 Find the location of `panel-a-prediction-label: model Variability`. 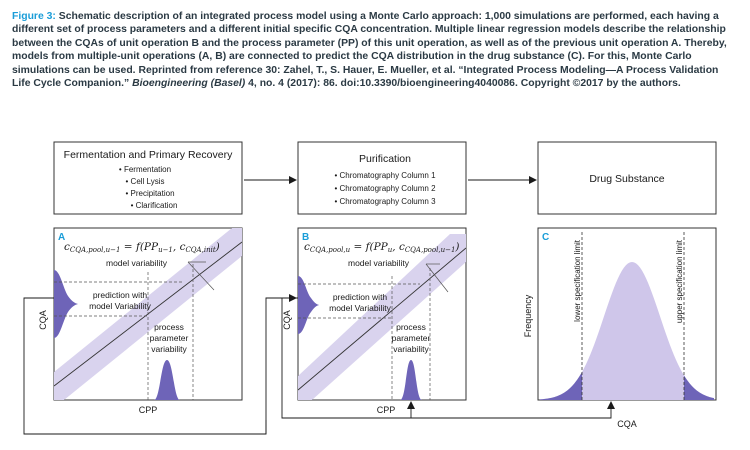

panel-a-prediction-label: model Variability is located at coordinates (120, 306).